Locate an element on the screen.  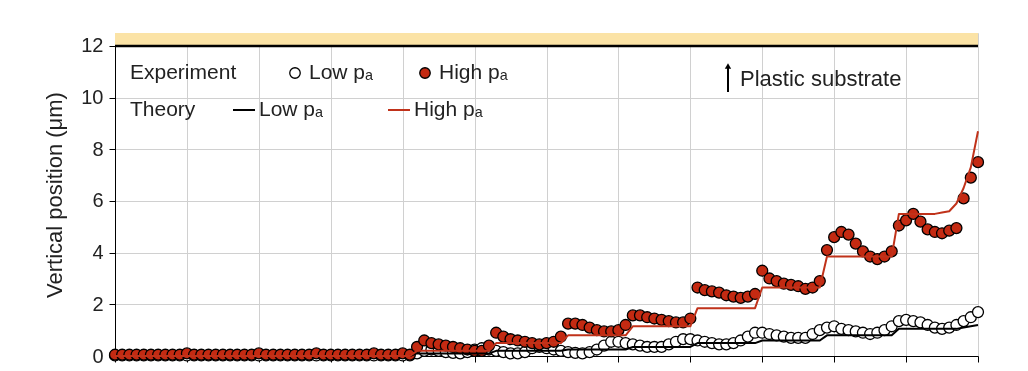
y-tick-label: 6 is located at coordinates (98, 200).